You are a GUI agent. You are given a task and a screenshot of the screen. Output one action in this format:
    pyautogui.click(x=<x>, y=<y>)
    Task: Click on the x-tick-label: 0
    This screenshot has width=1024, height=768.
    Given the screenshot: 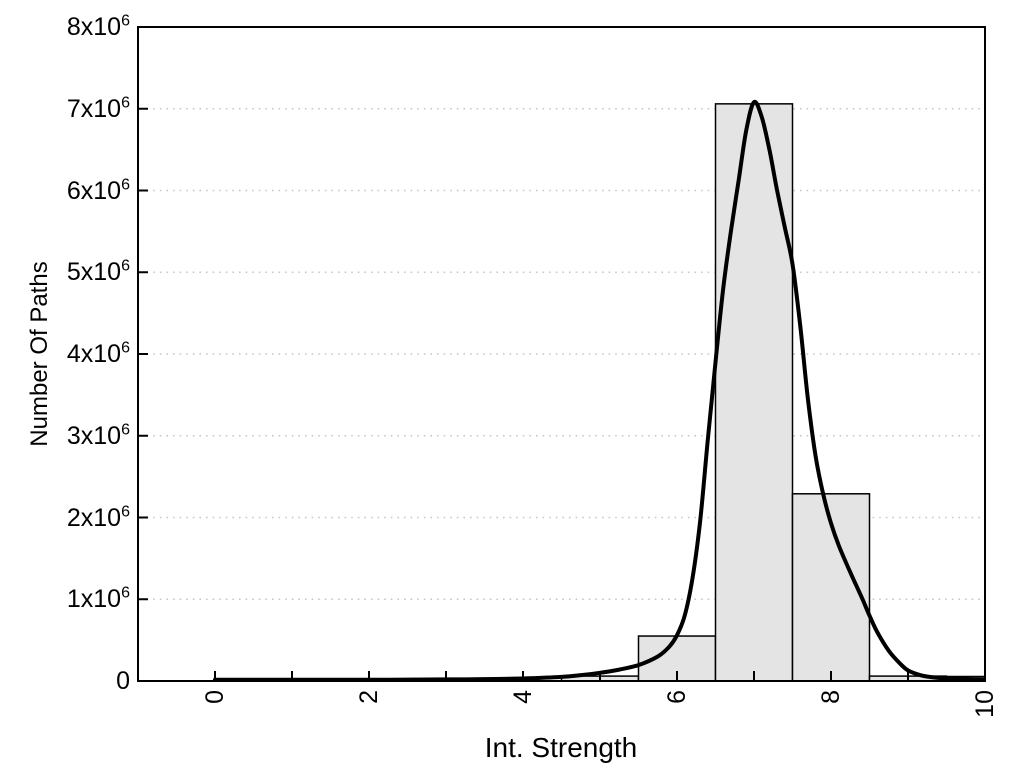 What is the action you would take?
    pyautogui.click(x=215, y=697)
    